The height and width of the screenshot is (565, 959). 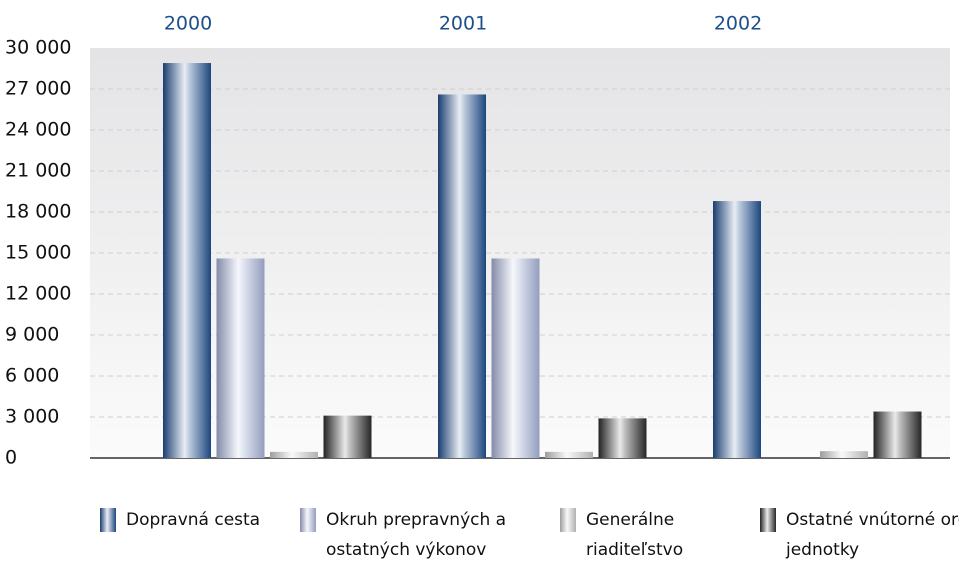 I want to click on legend-label: Okruh prepravných a ostatných výkonov, so click(x=416, y=535).